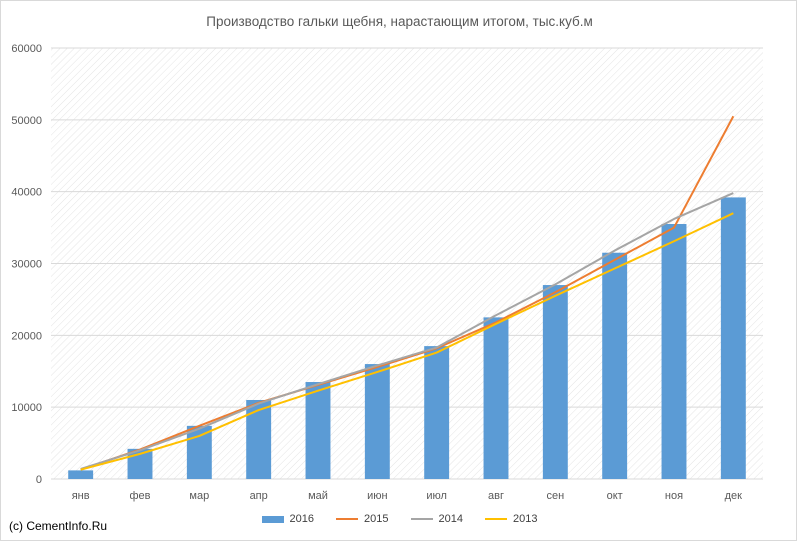 The width and height of the screenshot is (797, 542). Describe the element at coordinates (450, 519) in the screenshot. I see `legend-label-2014: 2014` at that location.